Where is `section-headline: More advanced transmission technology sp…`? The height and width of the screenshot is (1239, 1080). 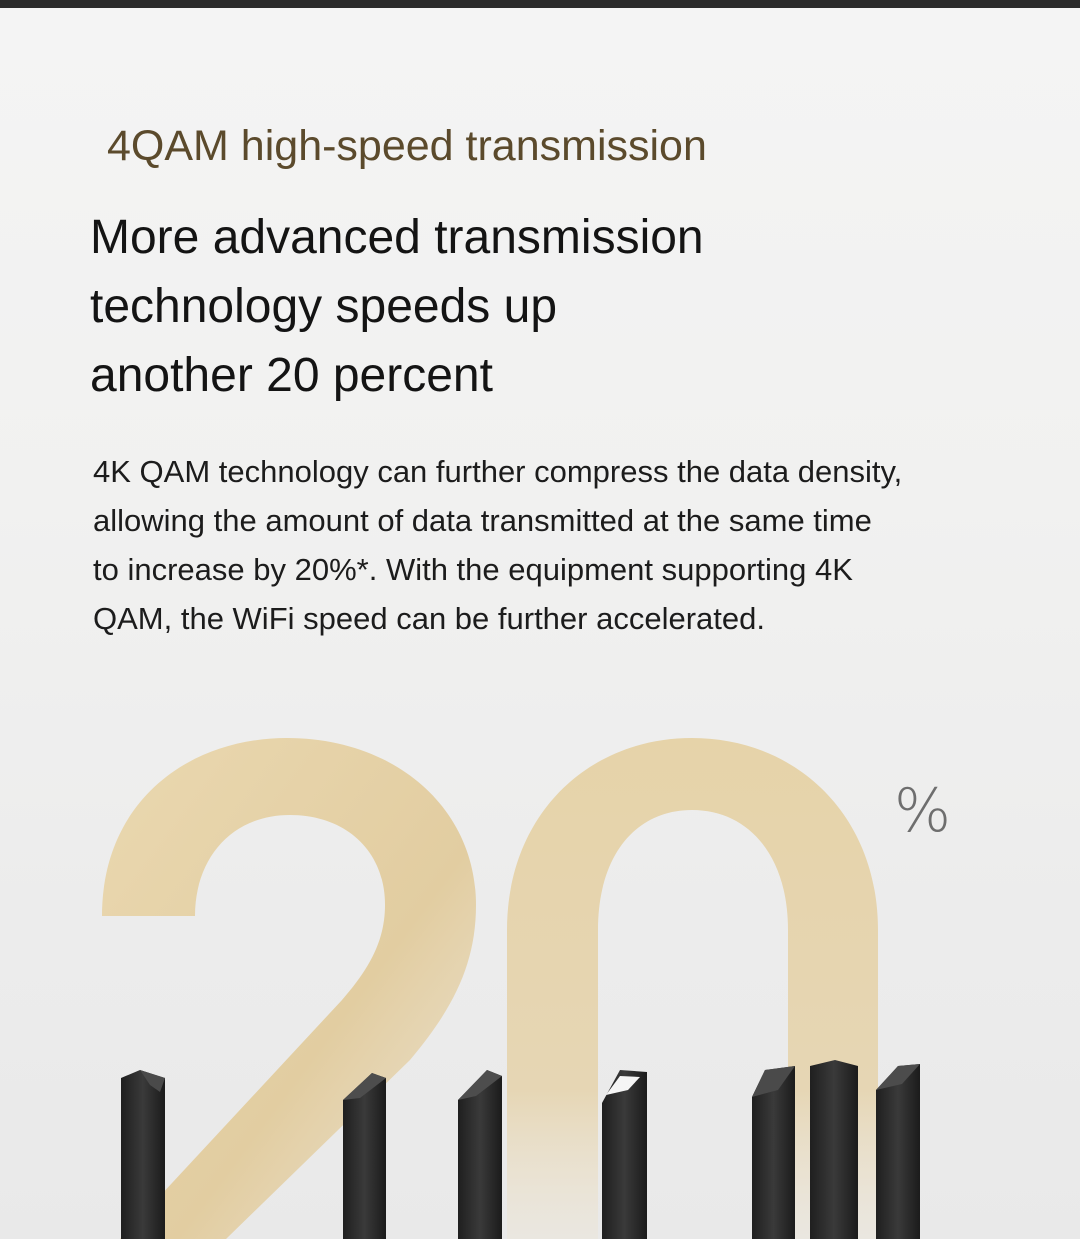 section-headline: More advanced transmission technology sp… is located at coordinates (540, 306).